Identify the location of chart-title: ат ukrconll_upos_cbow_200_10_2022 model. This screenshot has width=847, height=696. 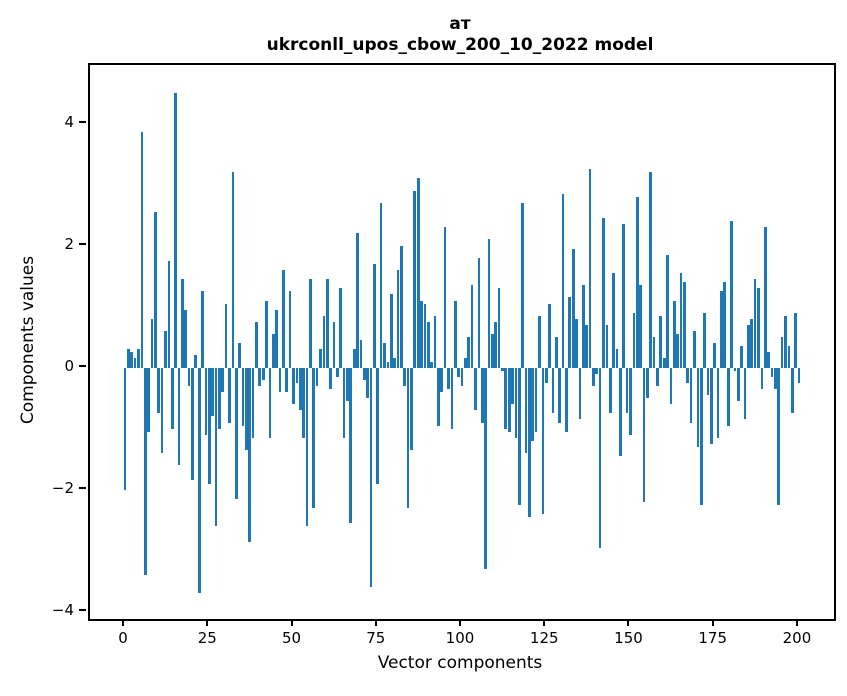
(460, 35).